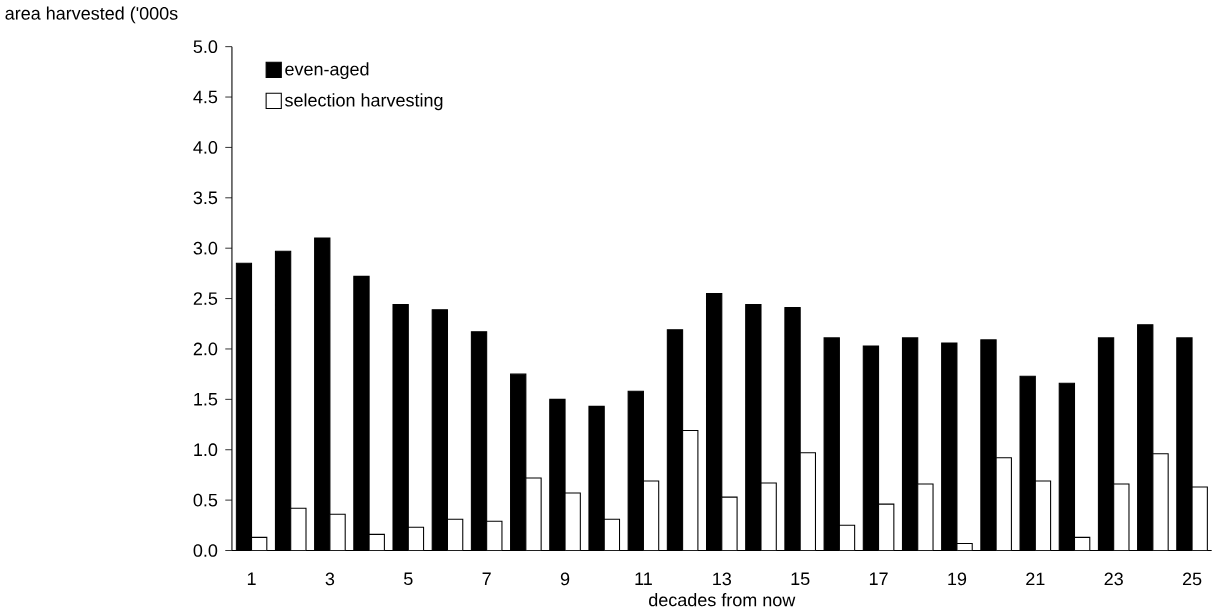  Describe the element at coordinates (486, 578) in the screenshot. I see `x-tick-label: 7` at that location.